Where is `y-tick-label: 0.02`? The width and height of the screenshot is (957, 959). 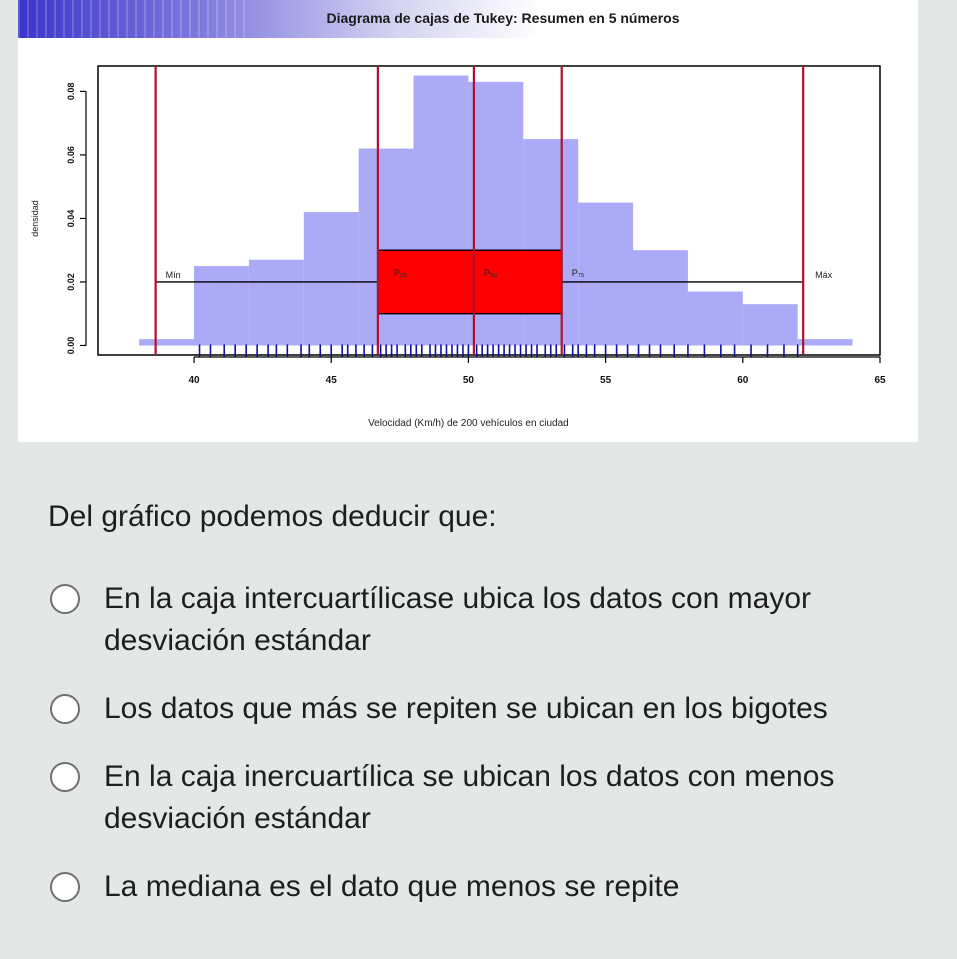 y-tick-label: 0.02 is located at coordinates (71, 282).